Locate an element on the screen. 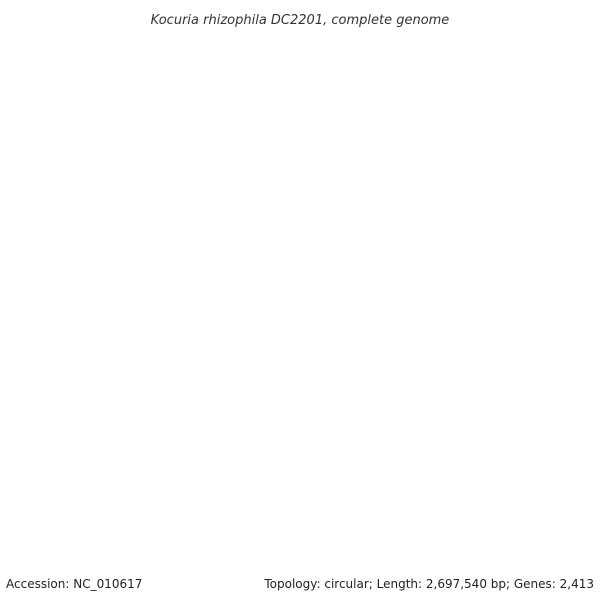 This screenshot has height=600, width=600. accession-text: Accession: NC_010617 is located at coordinates (74, 584).